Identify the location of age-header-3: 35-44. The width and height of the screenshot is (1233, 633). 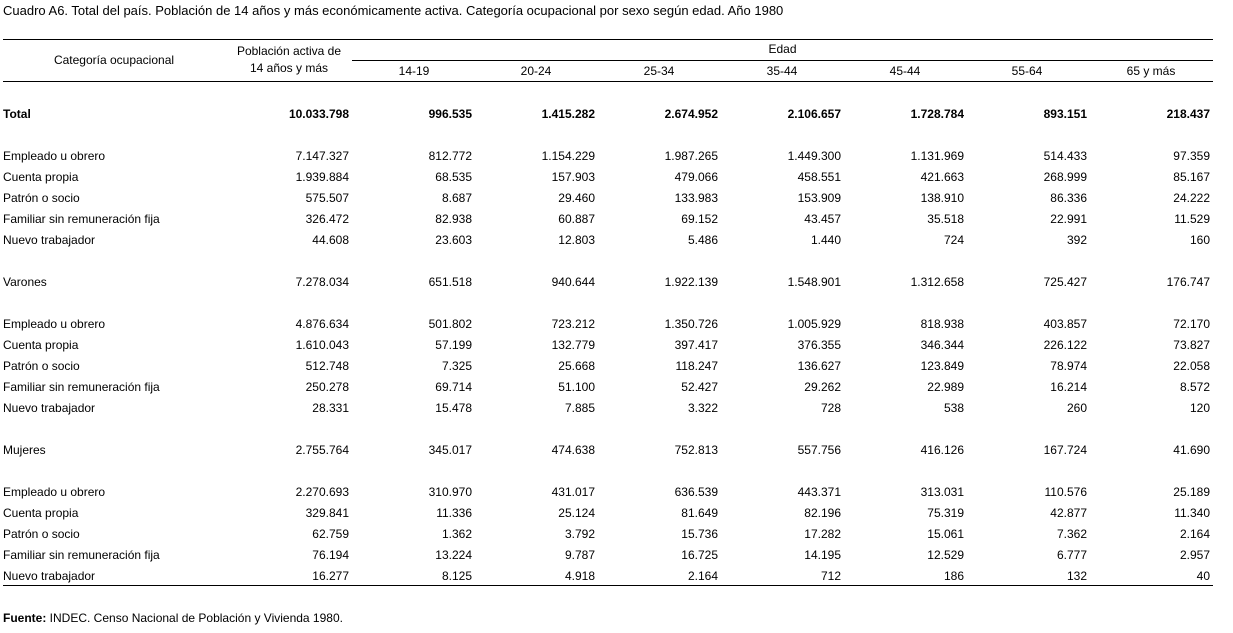
(782, 71).